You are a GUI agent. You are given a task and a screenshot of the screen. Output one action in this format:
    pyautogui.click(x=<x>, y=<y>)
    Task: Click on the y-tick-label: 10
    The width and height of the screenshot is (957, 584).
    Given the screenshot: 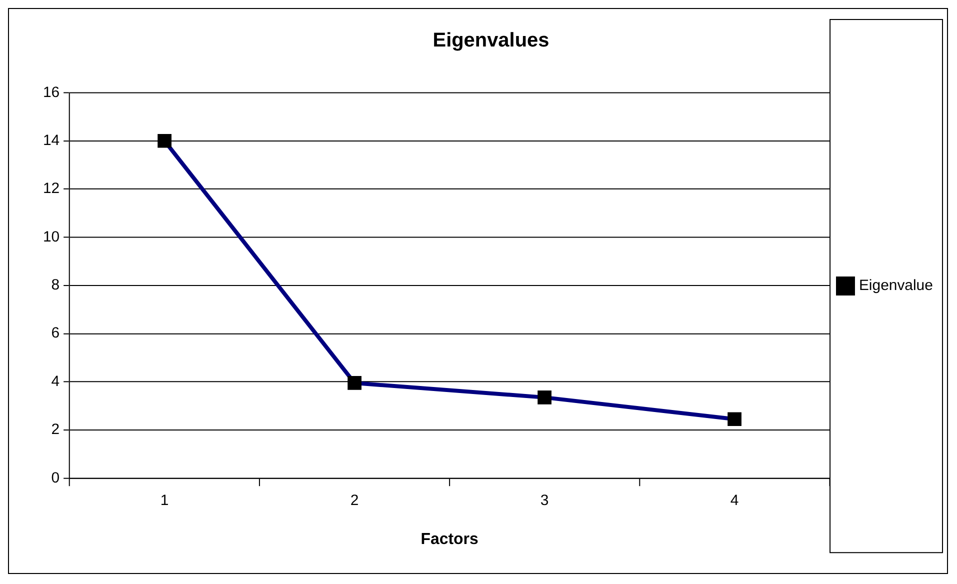 What is the action you would take?
    pyautogui.click(x=51, y=237)
    